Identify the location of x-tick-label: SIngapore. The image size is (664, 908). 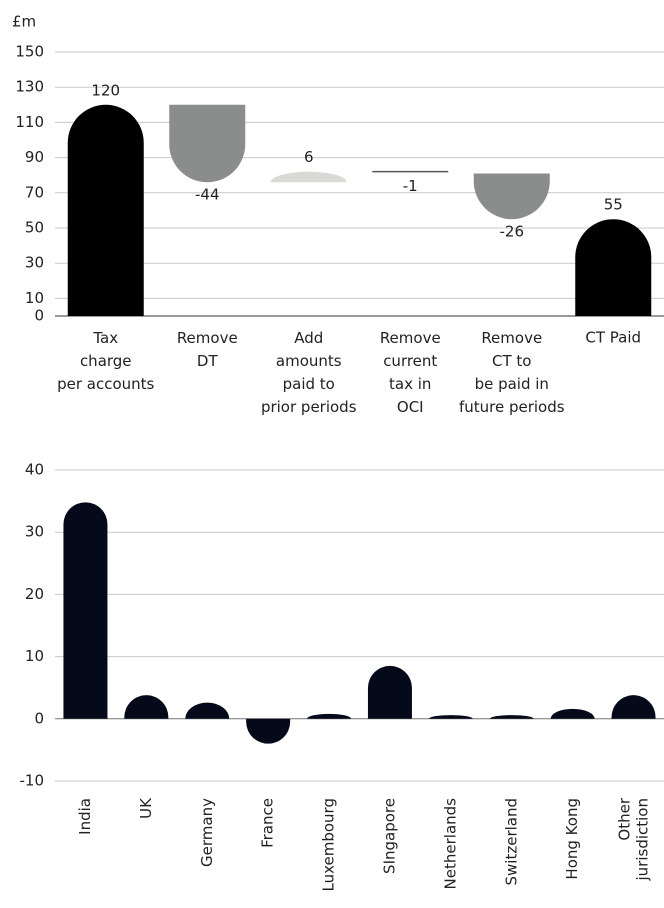
(389, 836).